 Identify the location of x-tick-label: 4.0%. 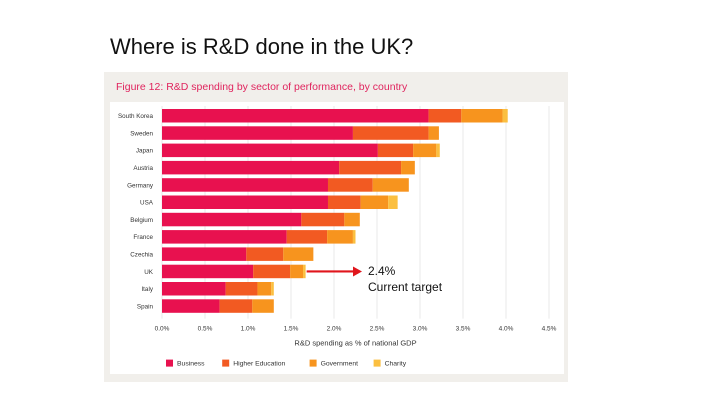
(506, 329).